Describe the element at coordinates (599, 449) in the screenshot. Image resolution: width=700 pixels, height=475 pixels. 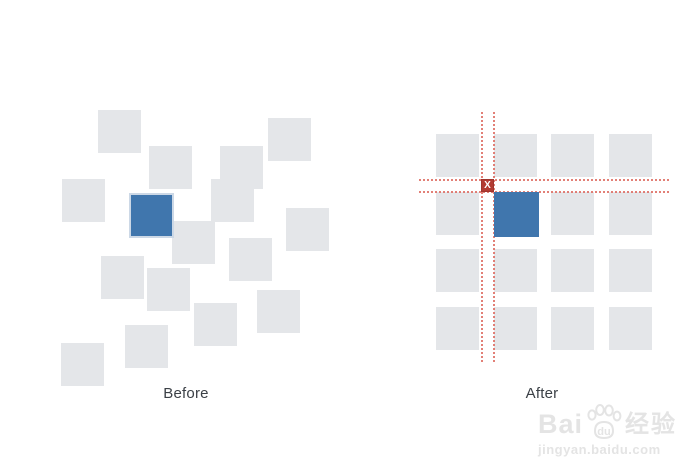
I see `baidu-watermark-url: jingyan.baidu.com` at that location.